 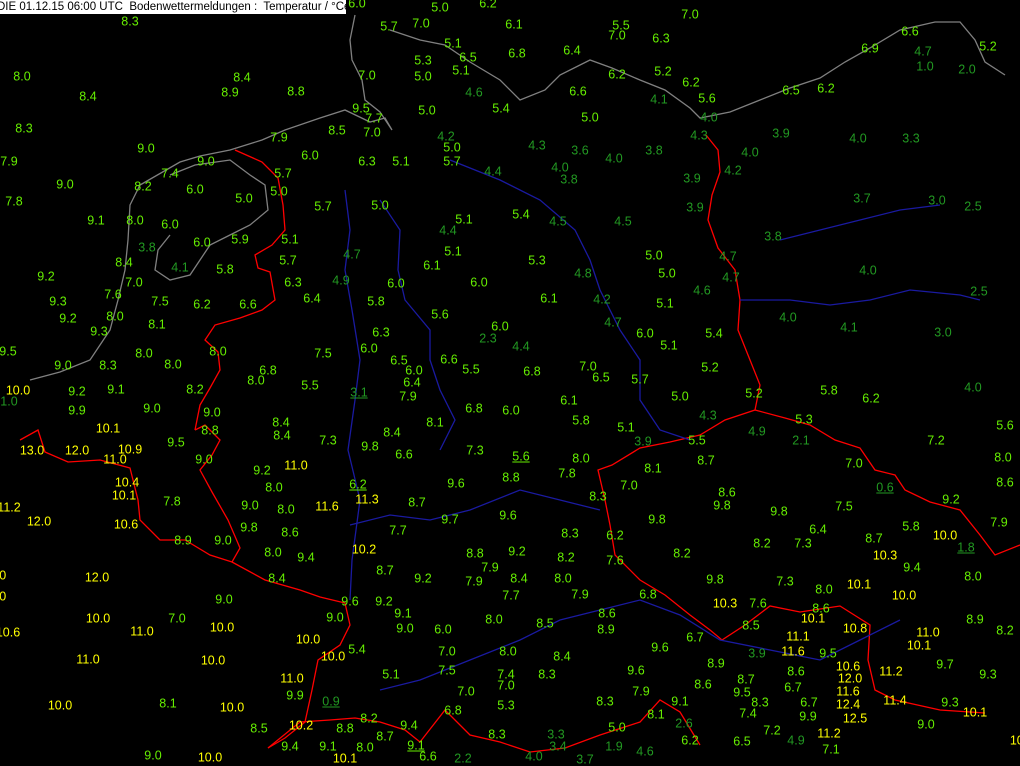 I want to click on border-de-pl, so click(x=733, y=272).